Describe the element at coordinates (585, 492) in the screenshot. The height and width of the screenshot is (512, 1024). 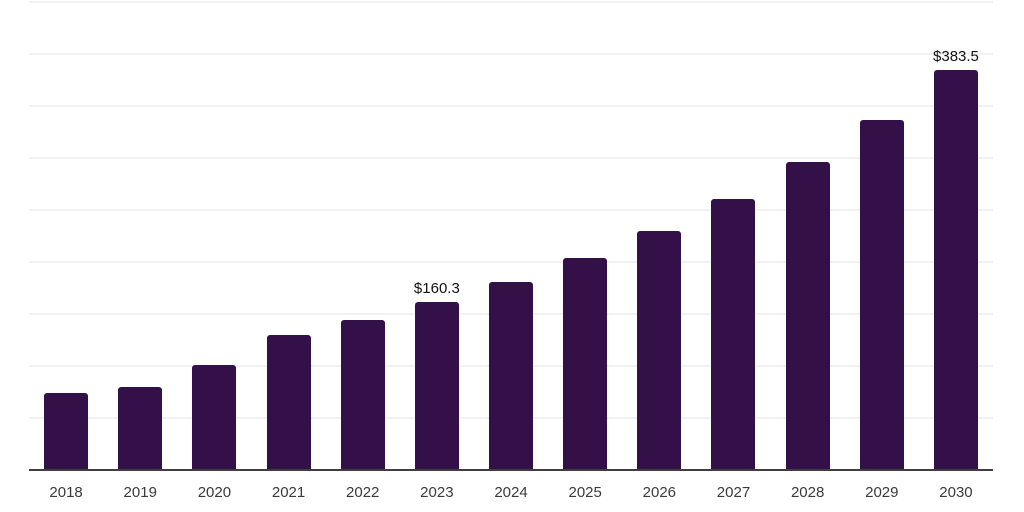
I see `x-axis-label-2025: 2025` at that location.